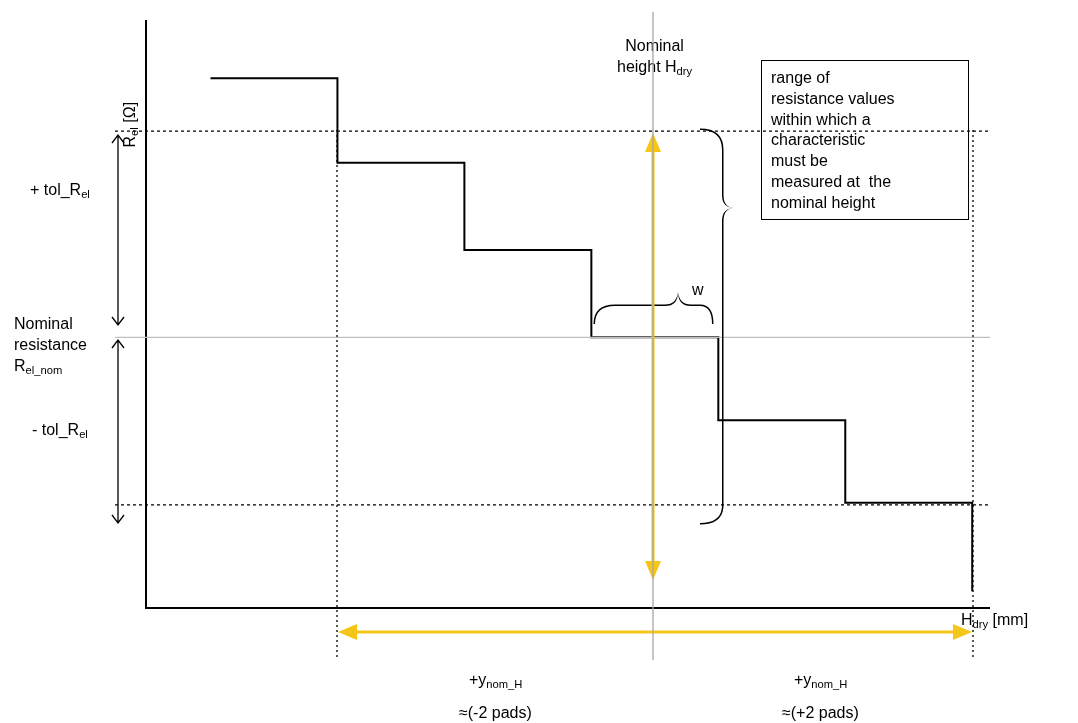 Image resolution: width=1078 pixels, height=723 pixels. I want to click on annotation: w, so click(697, 289).